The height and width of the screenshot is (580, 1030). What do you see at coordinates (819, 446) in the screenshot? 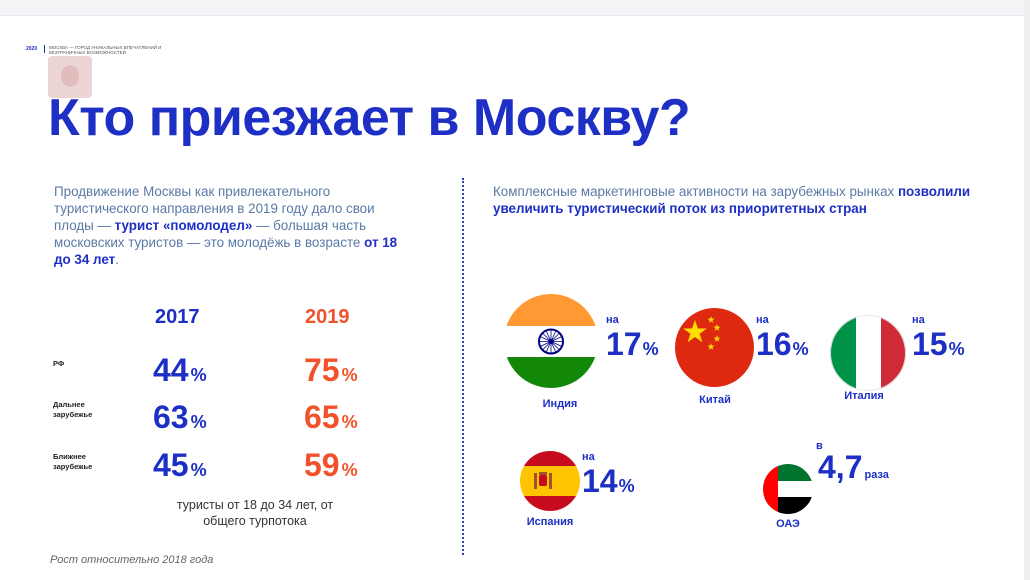
I see `prefix-uae: в` at bounding box center [819, 446].